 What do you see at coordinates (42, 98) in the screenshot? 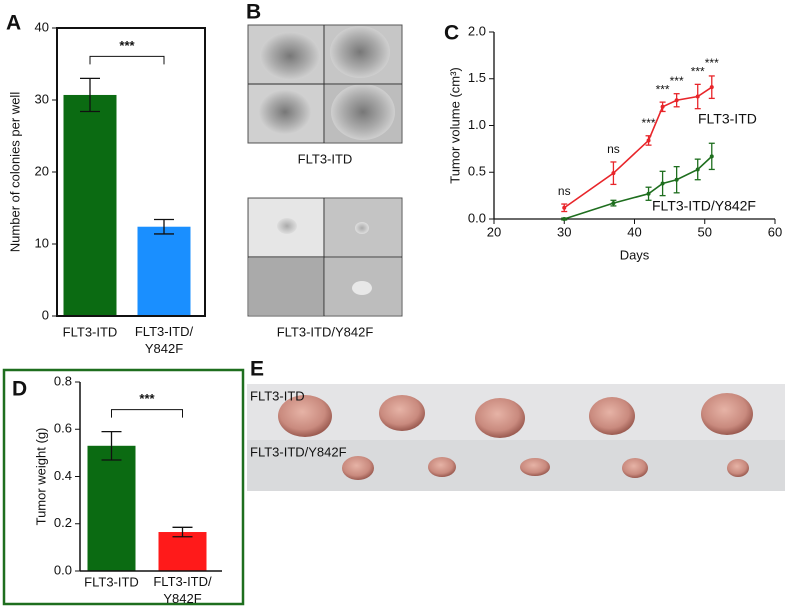
I see `y-tick-label: 30` at bounding box center [42, 98].